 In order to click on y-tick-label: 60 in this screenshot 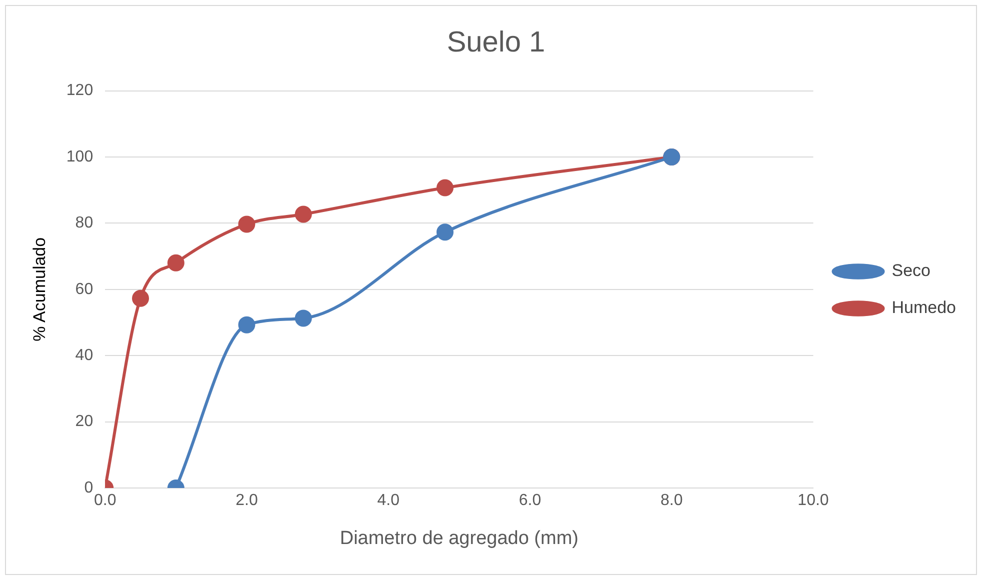, I will do `click(84, 289)`.